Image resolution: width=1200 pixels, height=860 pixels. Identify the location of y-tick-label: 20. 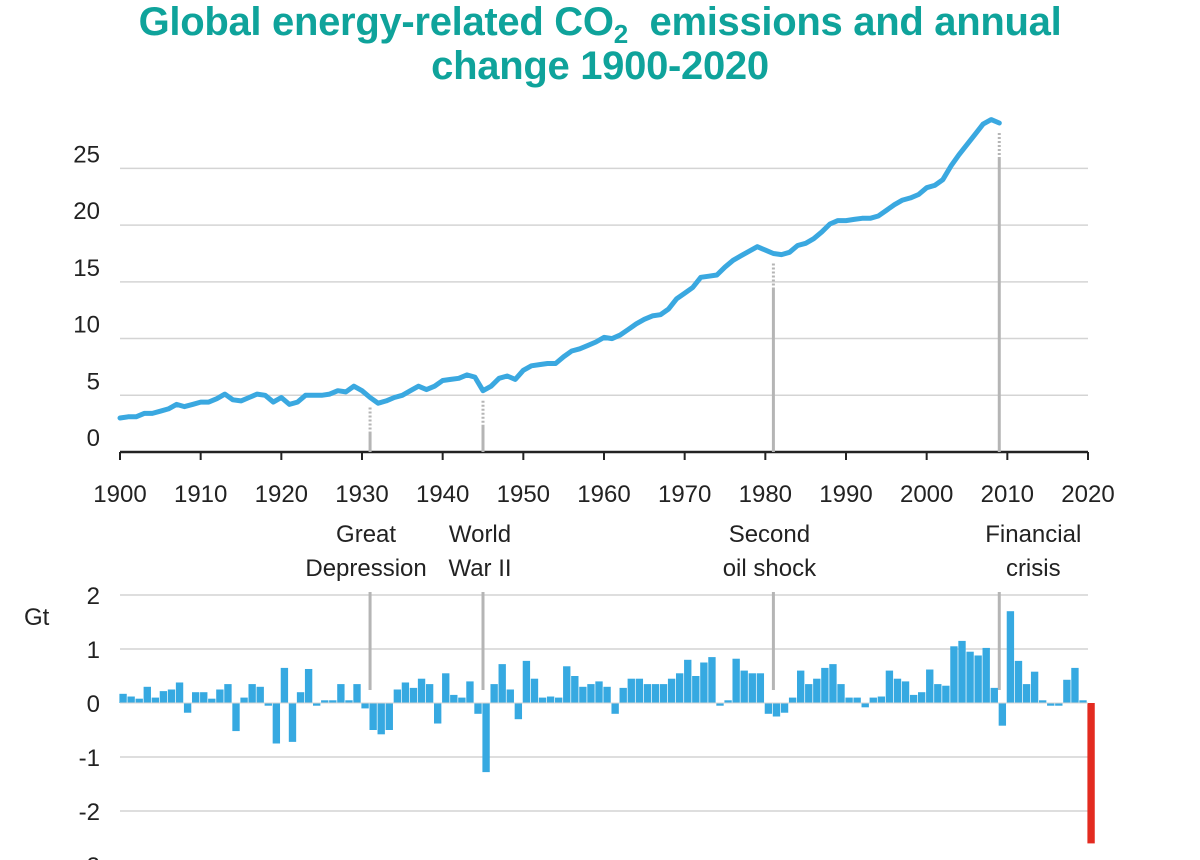
(86, 211).